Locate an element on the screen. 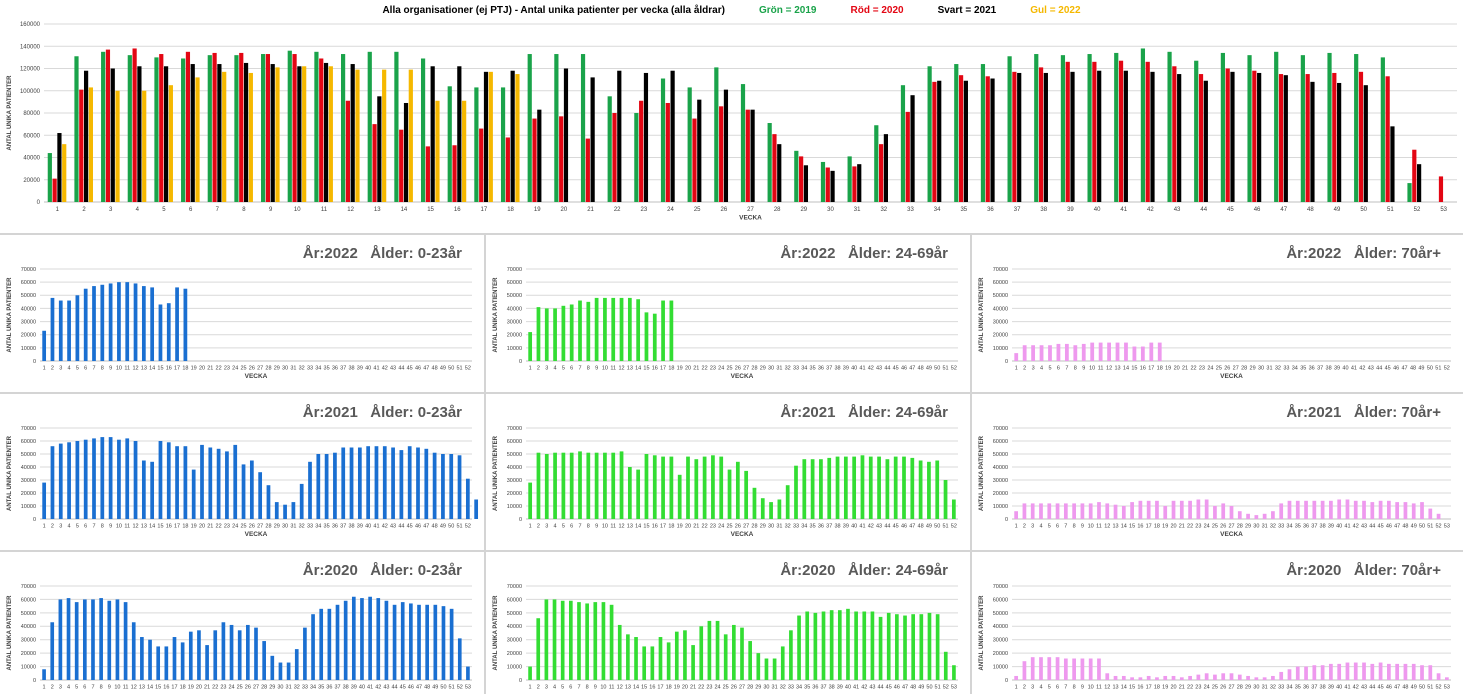 The width and height of the screenshot is (1463, 694). x-tick-label: 4 is located at coordinates (554, 688).